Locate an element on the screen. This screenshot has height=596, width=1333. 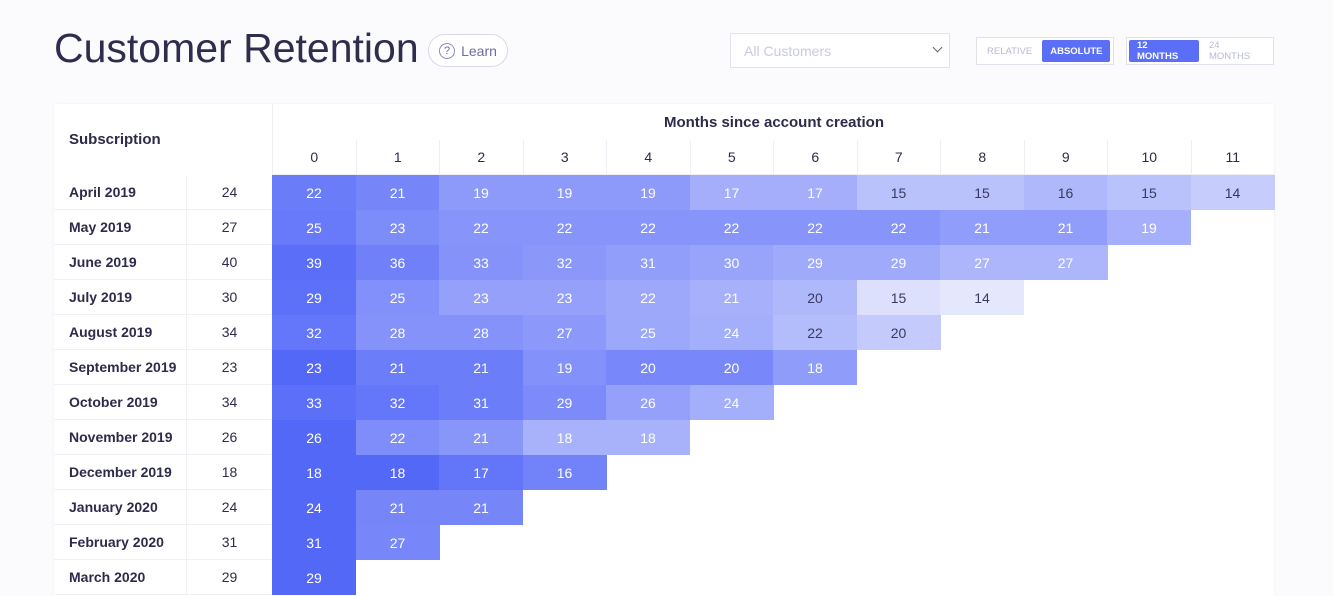
column-header: 6 is located at coordinates (815, 157).